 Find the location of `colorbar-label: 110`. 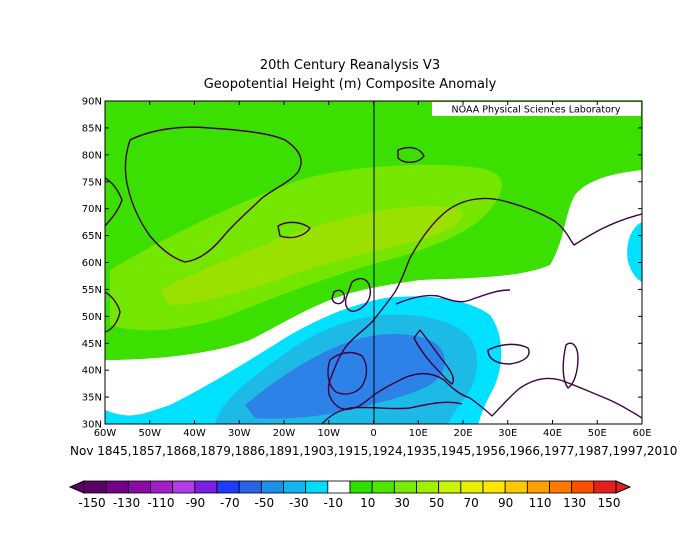

colorbar-label: 110 is located at coordinates (540, 503).